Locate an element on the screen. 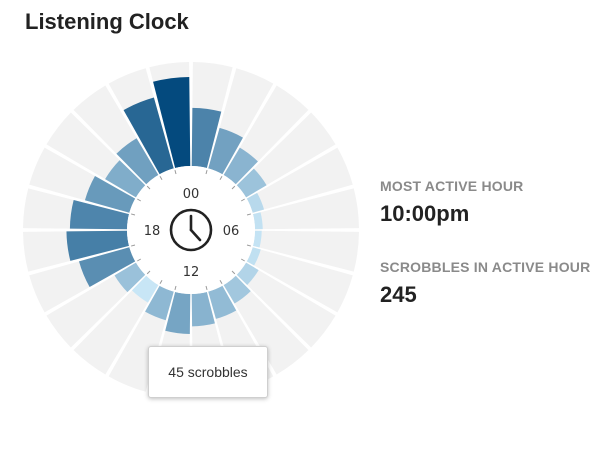 The height and width of the screenshot is (454, 612). hour-label-12: 12 is located at coordinates (191, 272).